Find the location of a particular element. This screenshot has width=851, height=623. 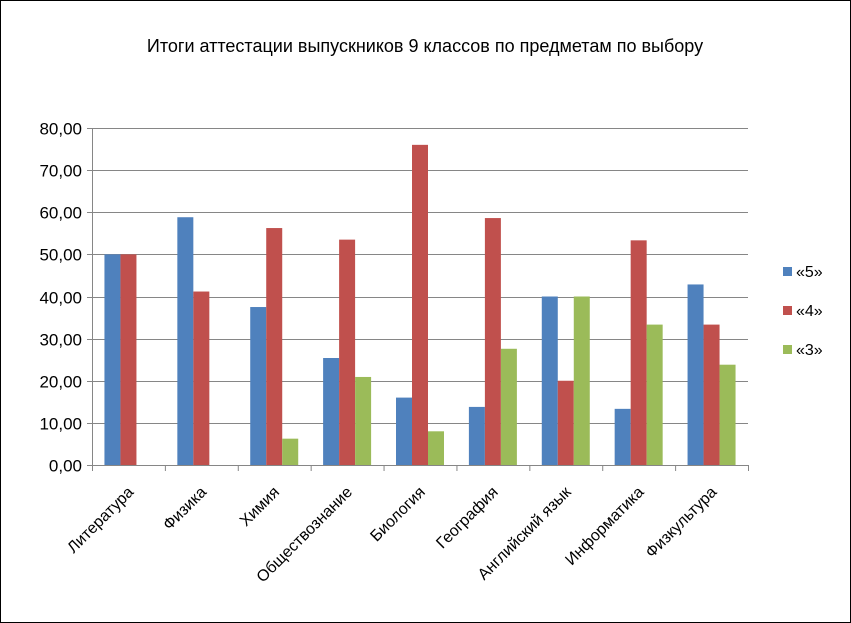

x-tick-label: География is located at coordinates (467, 518).